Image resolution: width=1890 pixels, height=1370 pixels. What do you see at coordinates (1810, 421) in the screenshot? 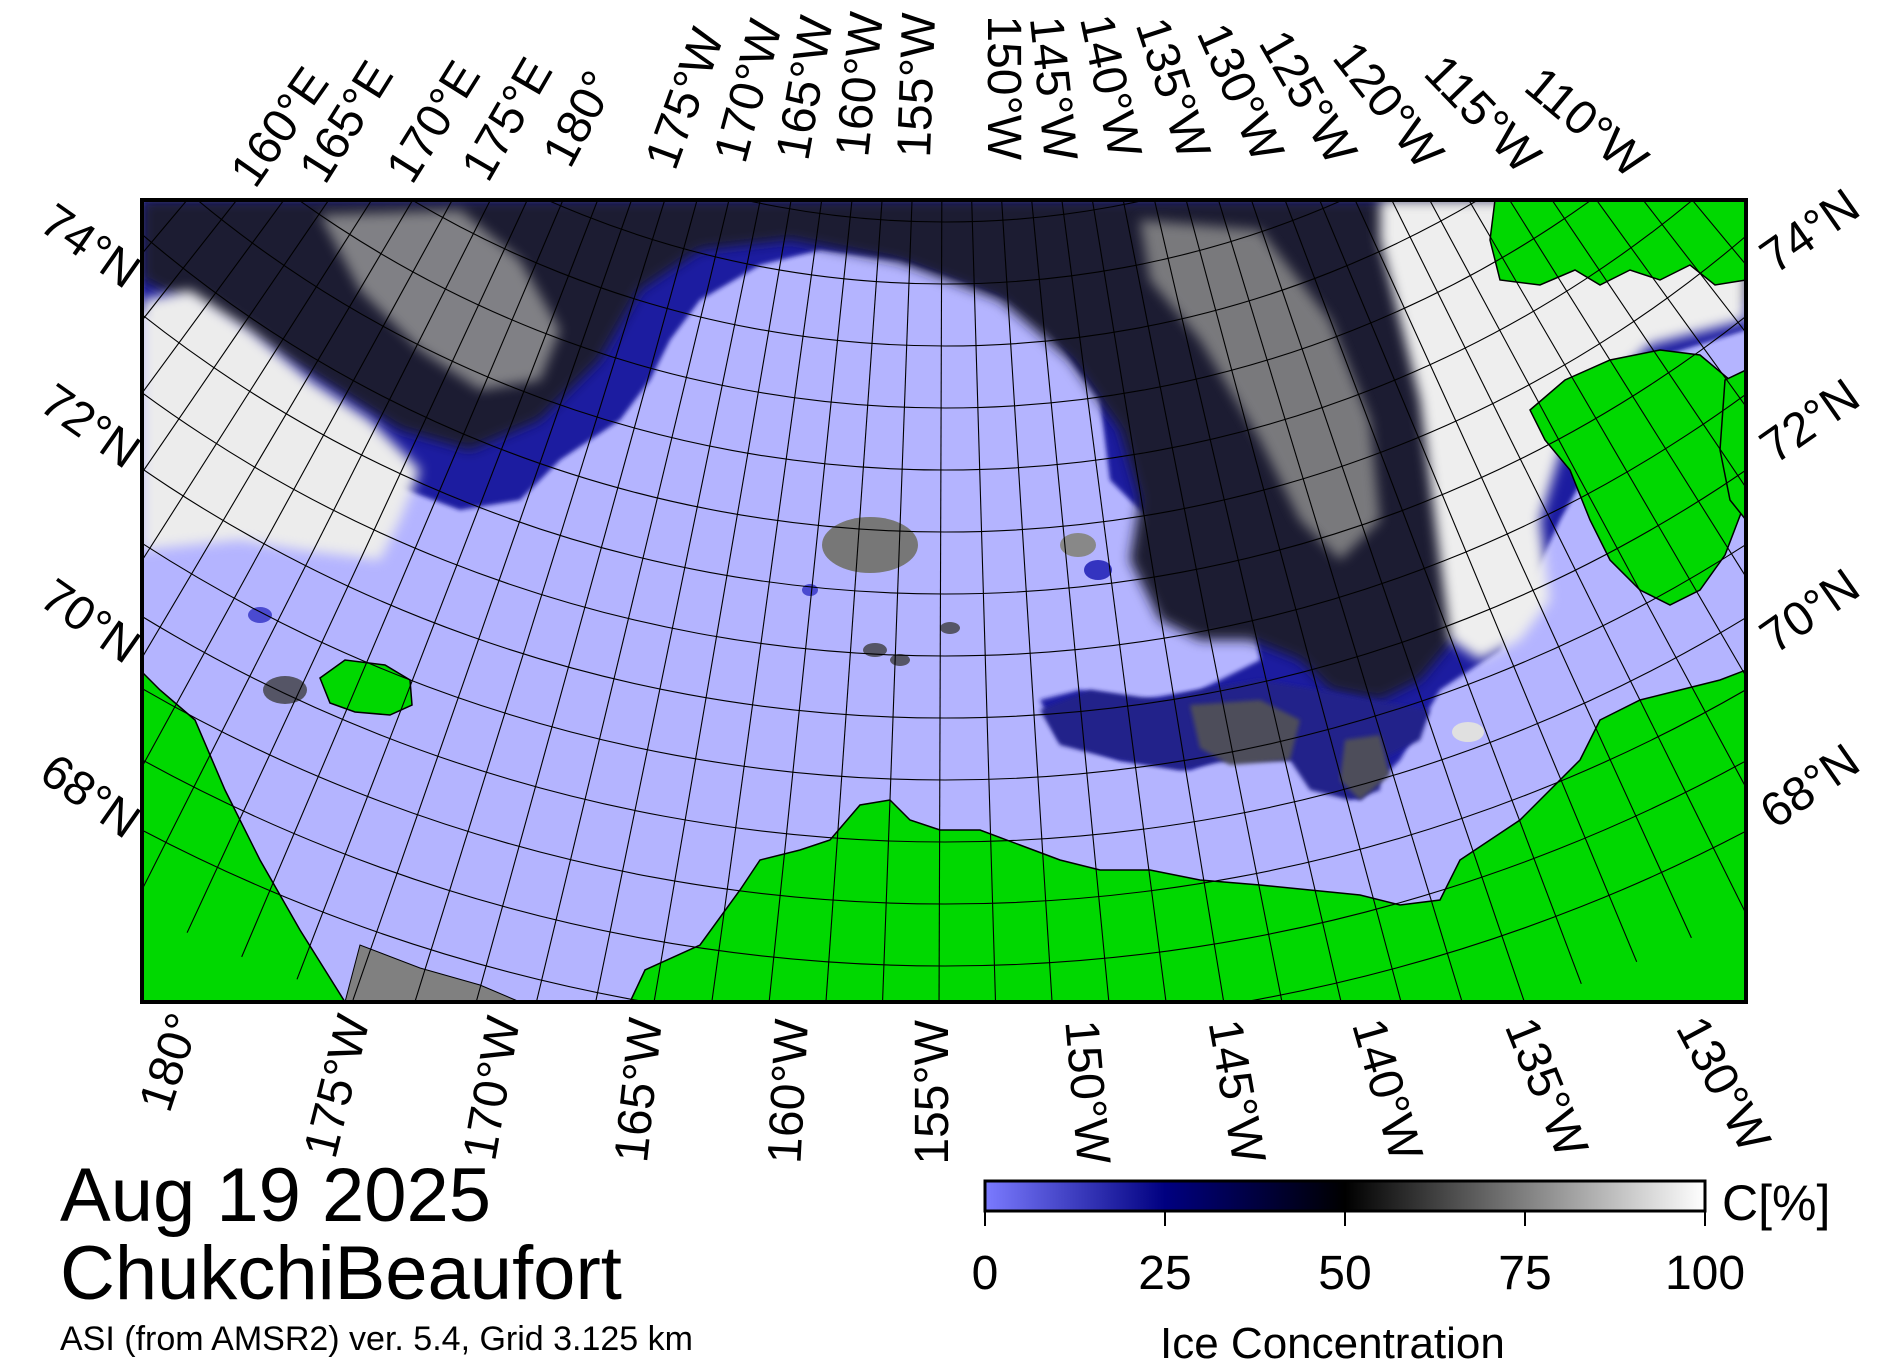
I see `right-latitude-label: 72°N` at bounding box center [1810, 421].